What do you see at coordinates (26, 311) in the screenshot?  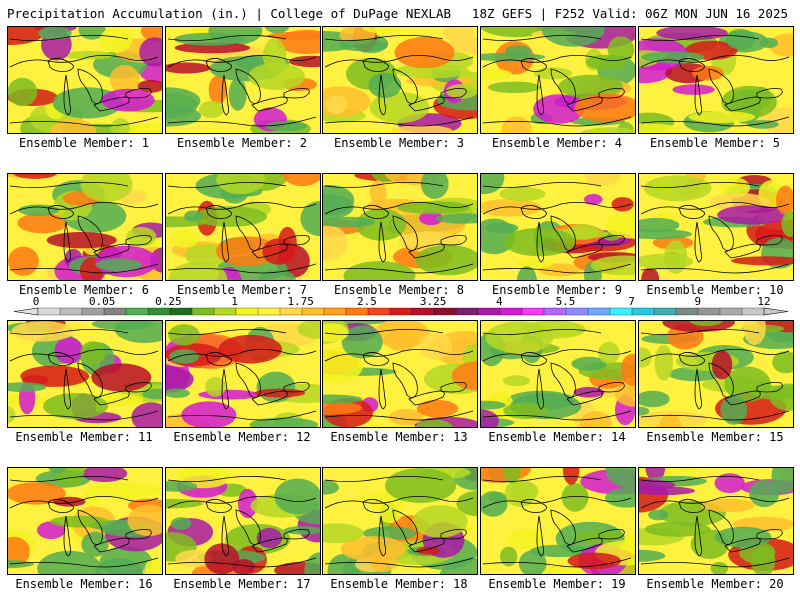 I see `colorbar-min-arrow` at bounding box center [26, 311].